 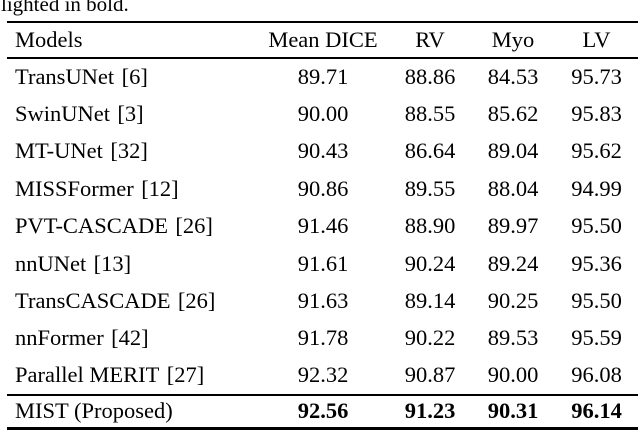 What do you see at coordinates (185, 375) in the screenshot?
I see `citation-ref: [27]` at bounding box center [185, 375].